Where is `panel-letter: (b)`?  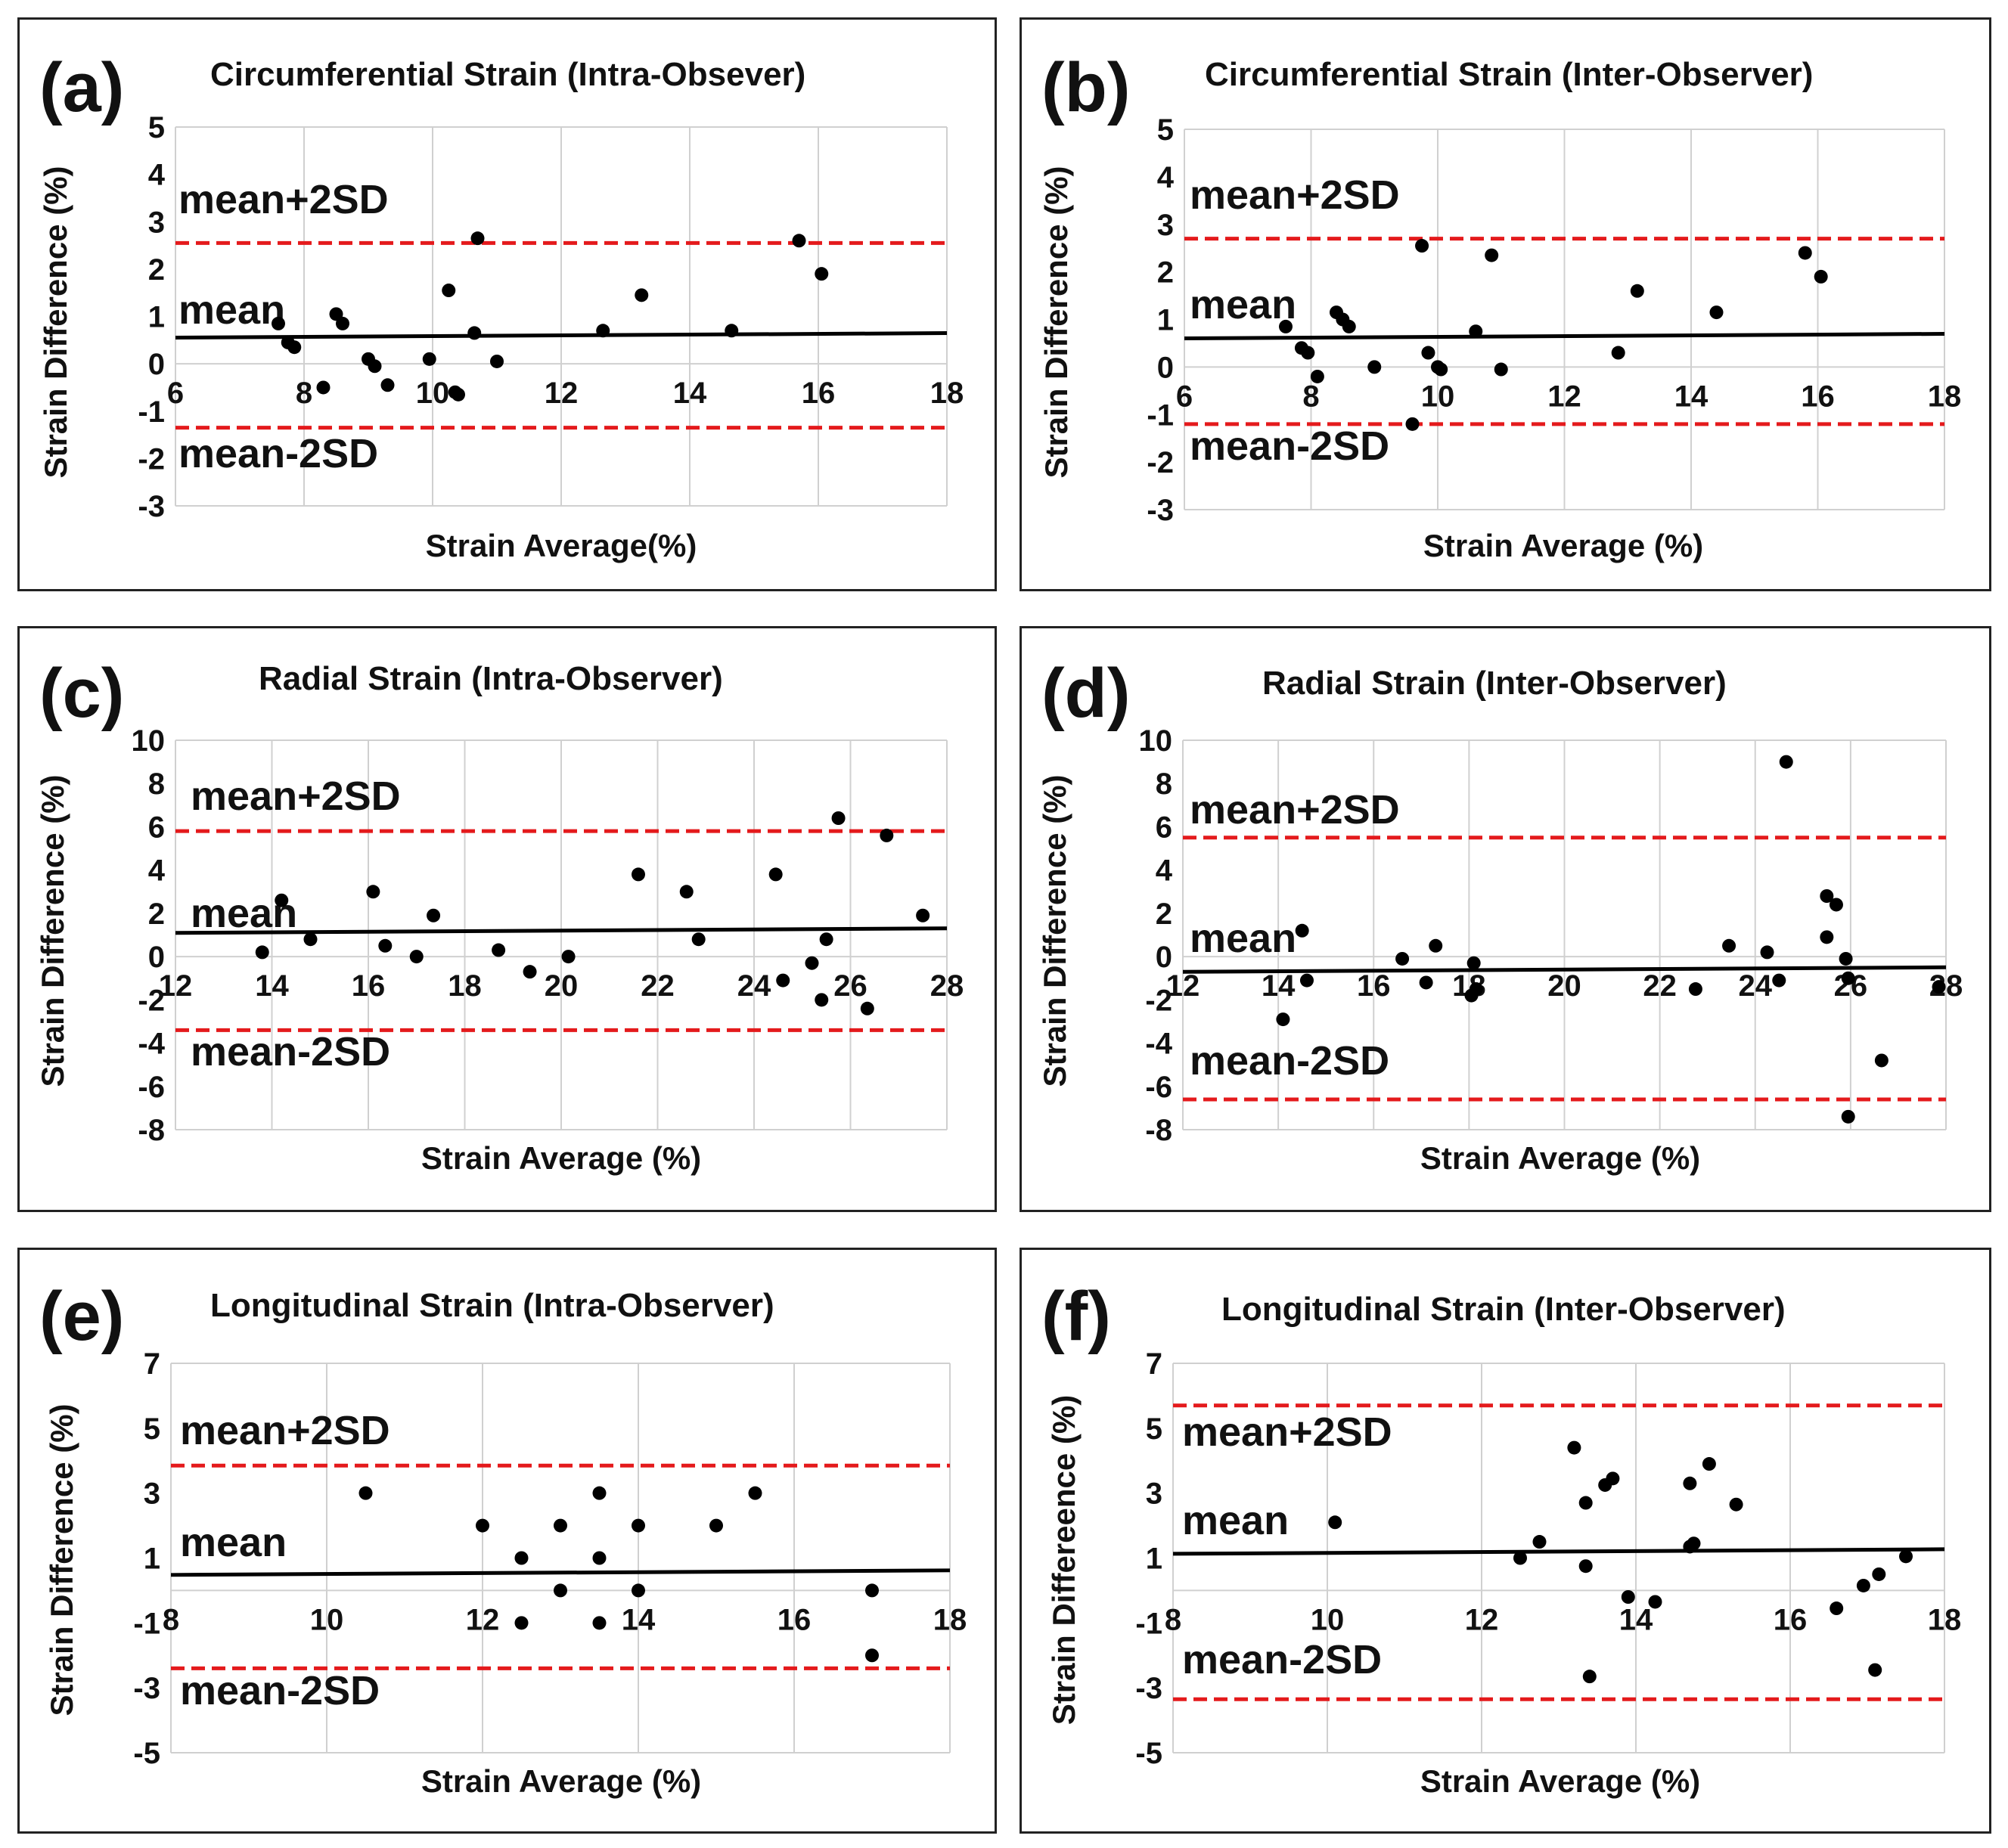 panel-letter: (b) is located at coordinates (1086, 87).